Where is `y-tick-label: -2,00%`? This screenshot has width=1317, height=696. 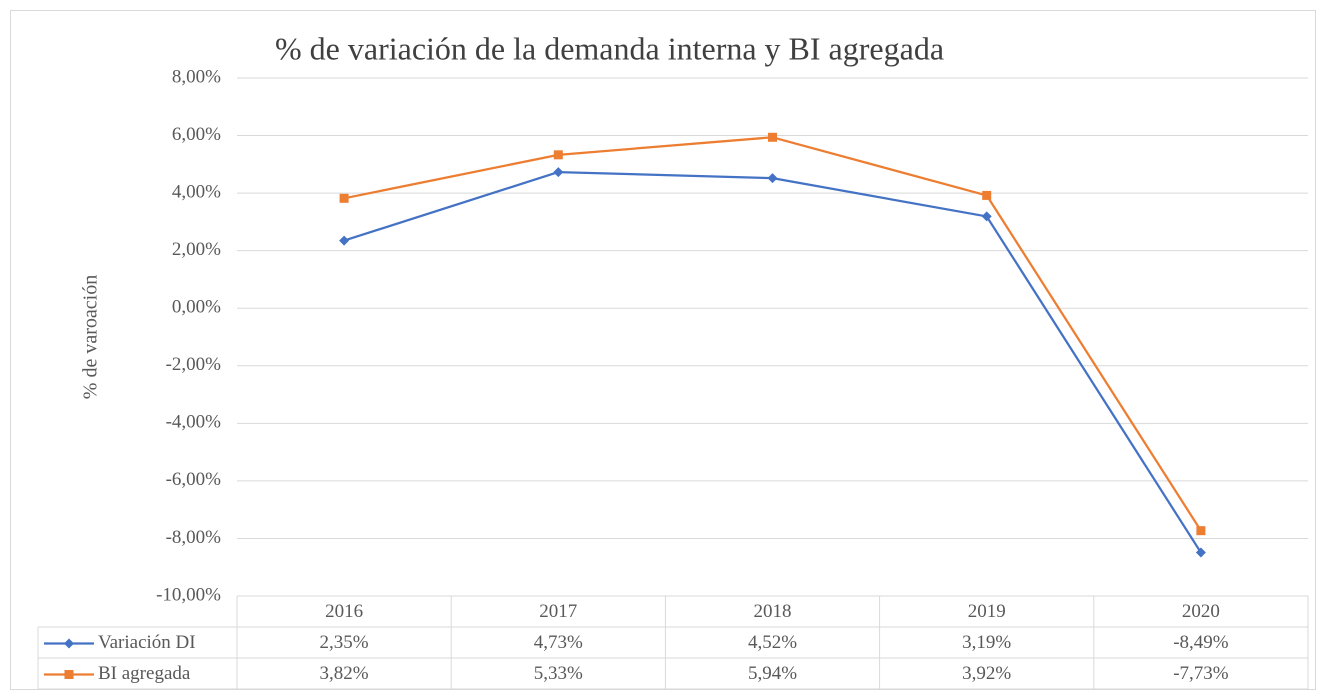
y-tick-label: -2,00% is located at coordinates (194, 364).